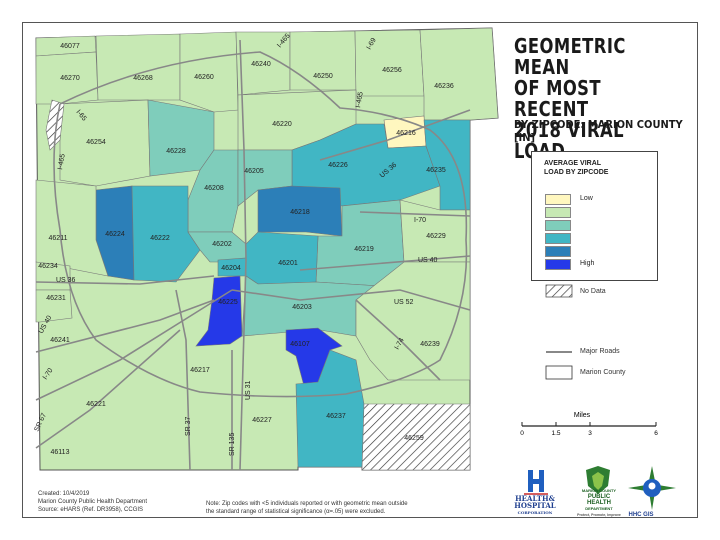 The image size is (720, 540). Describe the element at coordinates (323, 76) in the screenshot. I see `zip-label: 46250` at that location.